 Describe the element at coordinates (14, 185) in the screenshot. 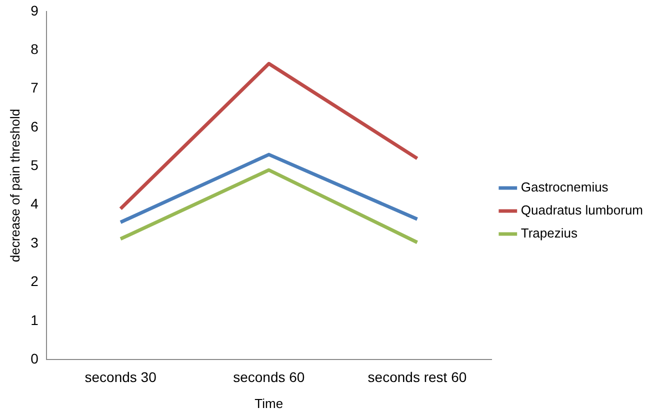

I see `y-axis-title: decrease of pain threshold` at that location.